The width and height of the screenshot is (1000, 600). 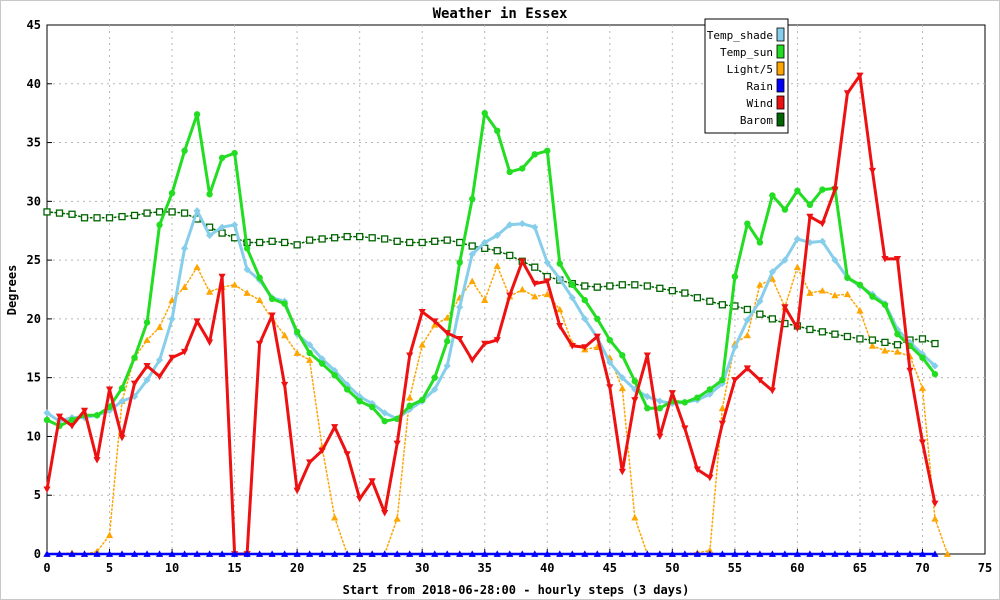 I want to click on x-tick-label: 60, so click(x=797, y=568).